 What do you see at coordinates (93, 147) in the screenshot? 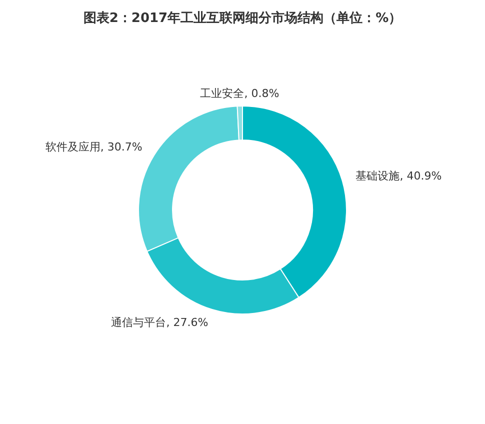
I see `slice-label: 软件及应用, 30.7%` at bounding box center [93, 147].